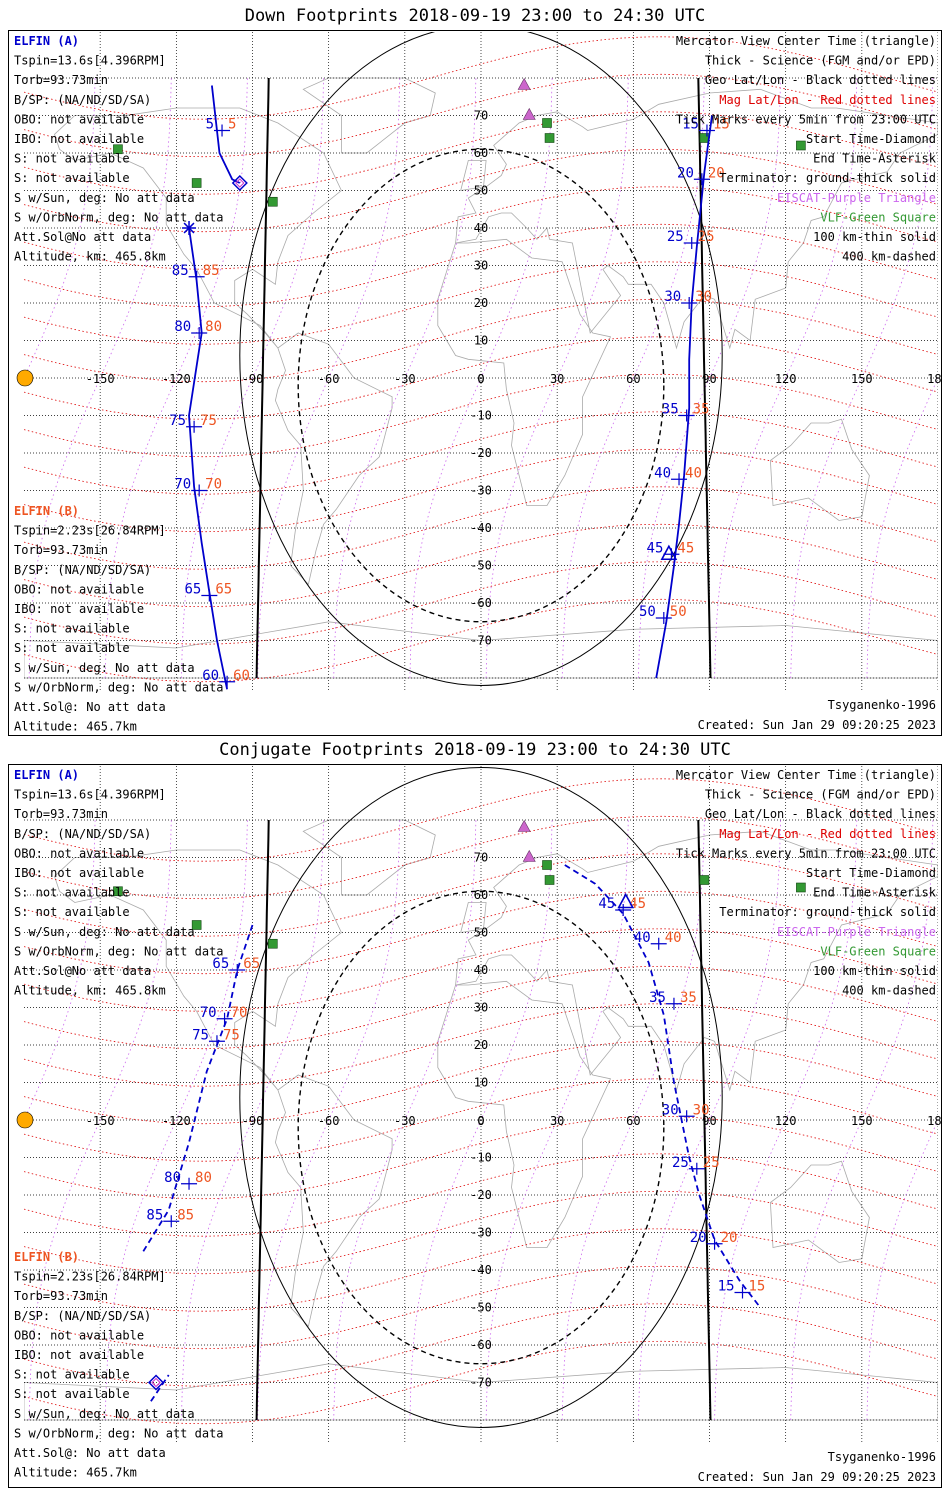  I want to click on y-tick-label: -70, so click(481, 641).